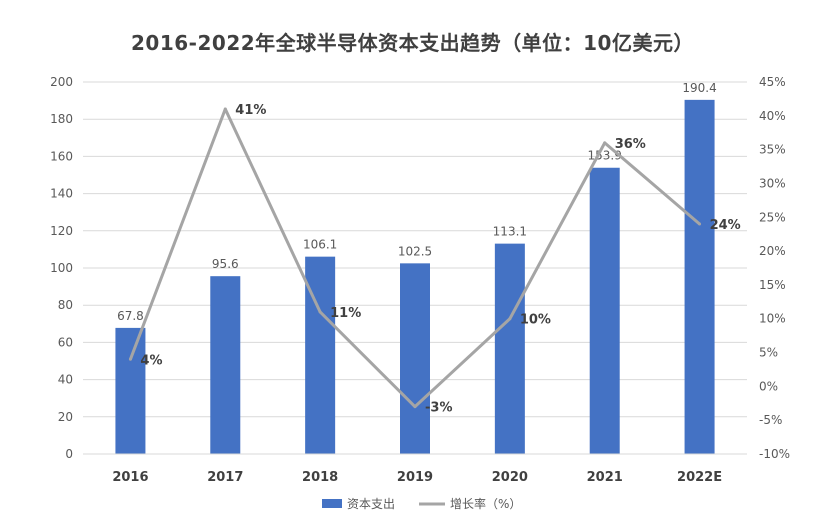  Describe the element at coordinates (772, 251) in the screenshot. I see `y-right-tick-label: 20%` at that location.